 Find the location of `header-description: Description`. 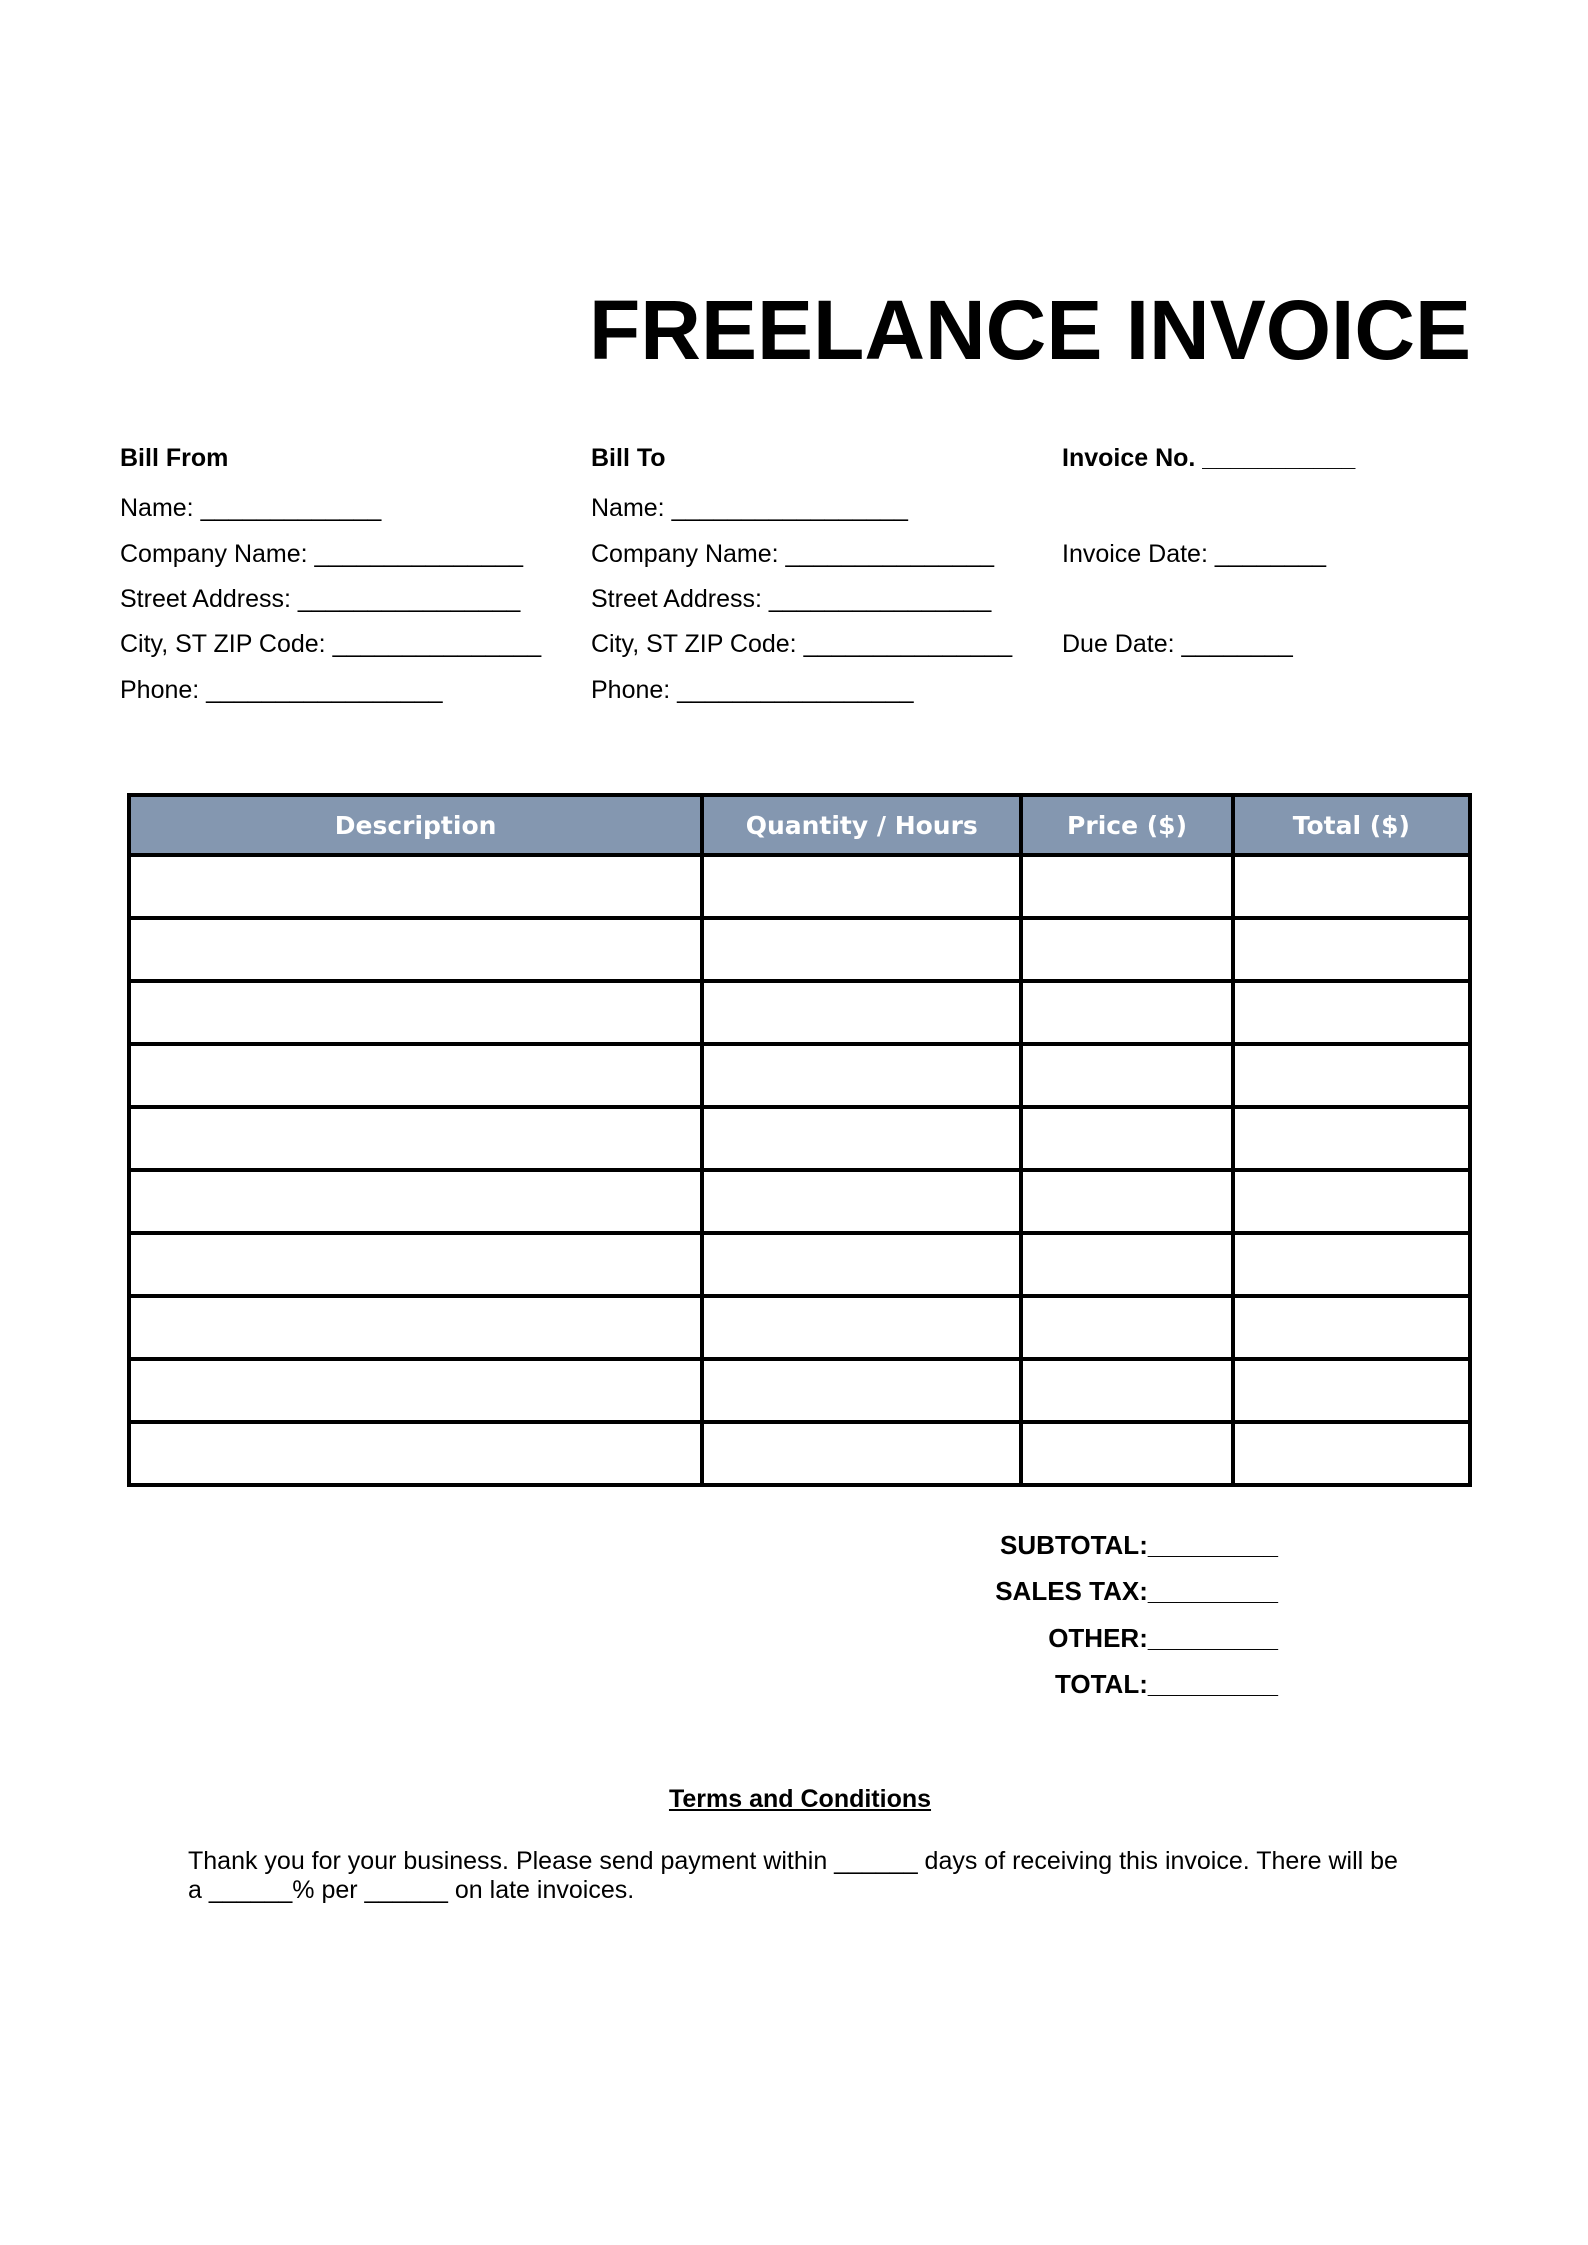

header-description: Description is located at coordinates (415, 825).